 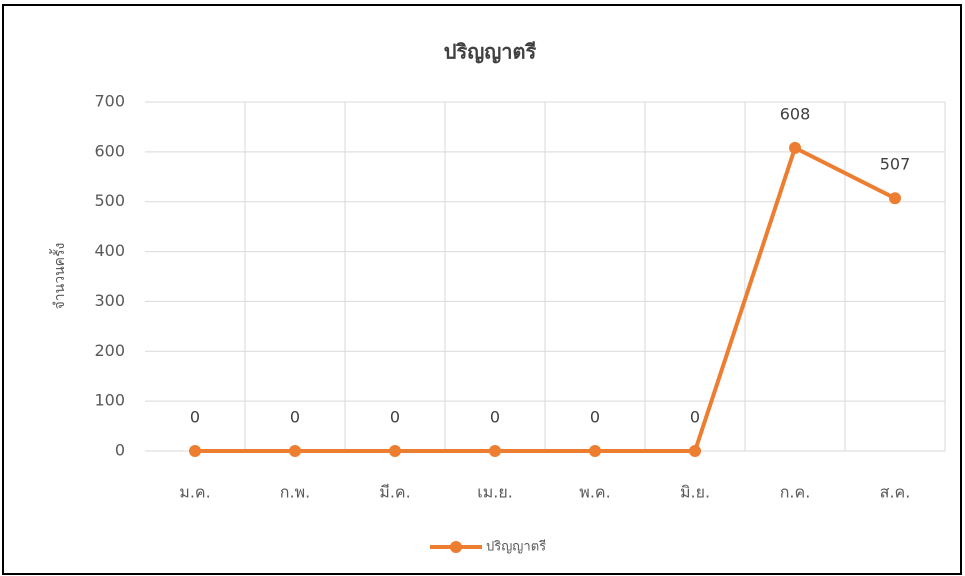 What do you see at coordinates (895, 164) in the screenshot?
I see `data-label: 507` at bounding box center [895, 164].